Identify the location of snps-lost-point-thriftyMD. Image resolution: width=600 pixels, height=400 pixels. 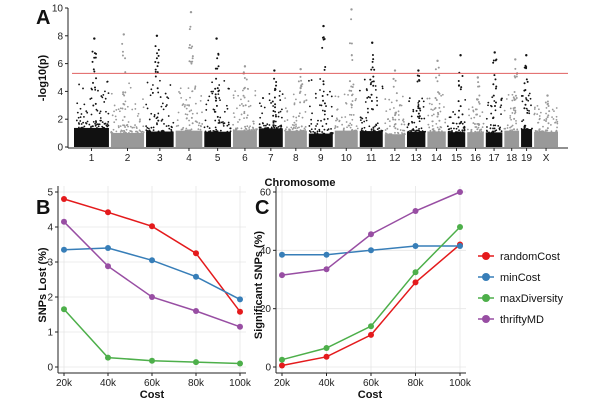
(196, 311).